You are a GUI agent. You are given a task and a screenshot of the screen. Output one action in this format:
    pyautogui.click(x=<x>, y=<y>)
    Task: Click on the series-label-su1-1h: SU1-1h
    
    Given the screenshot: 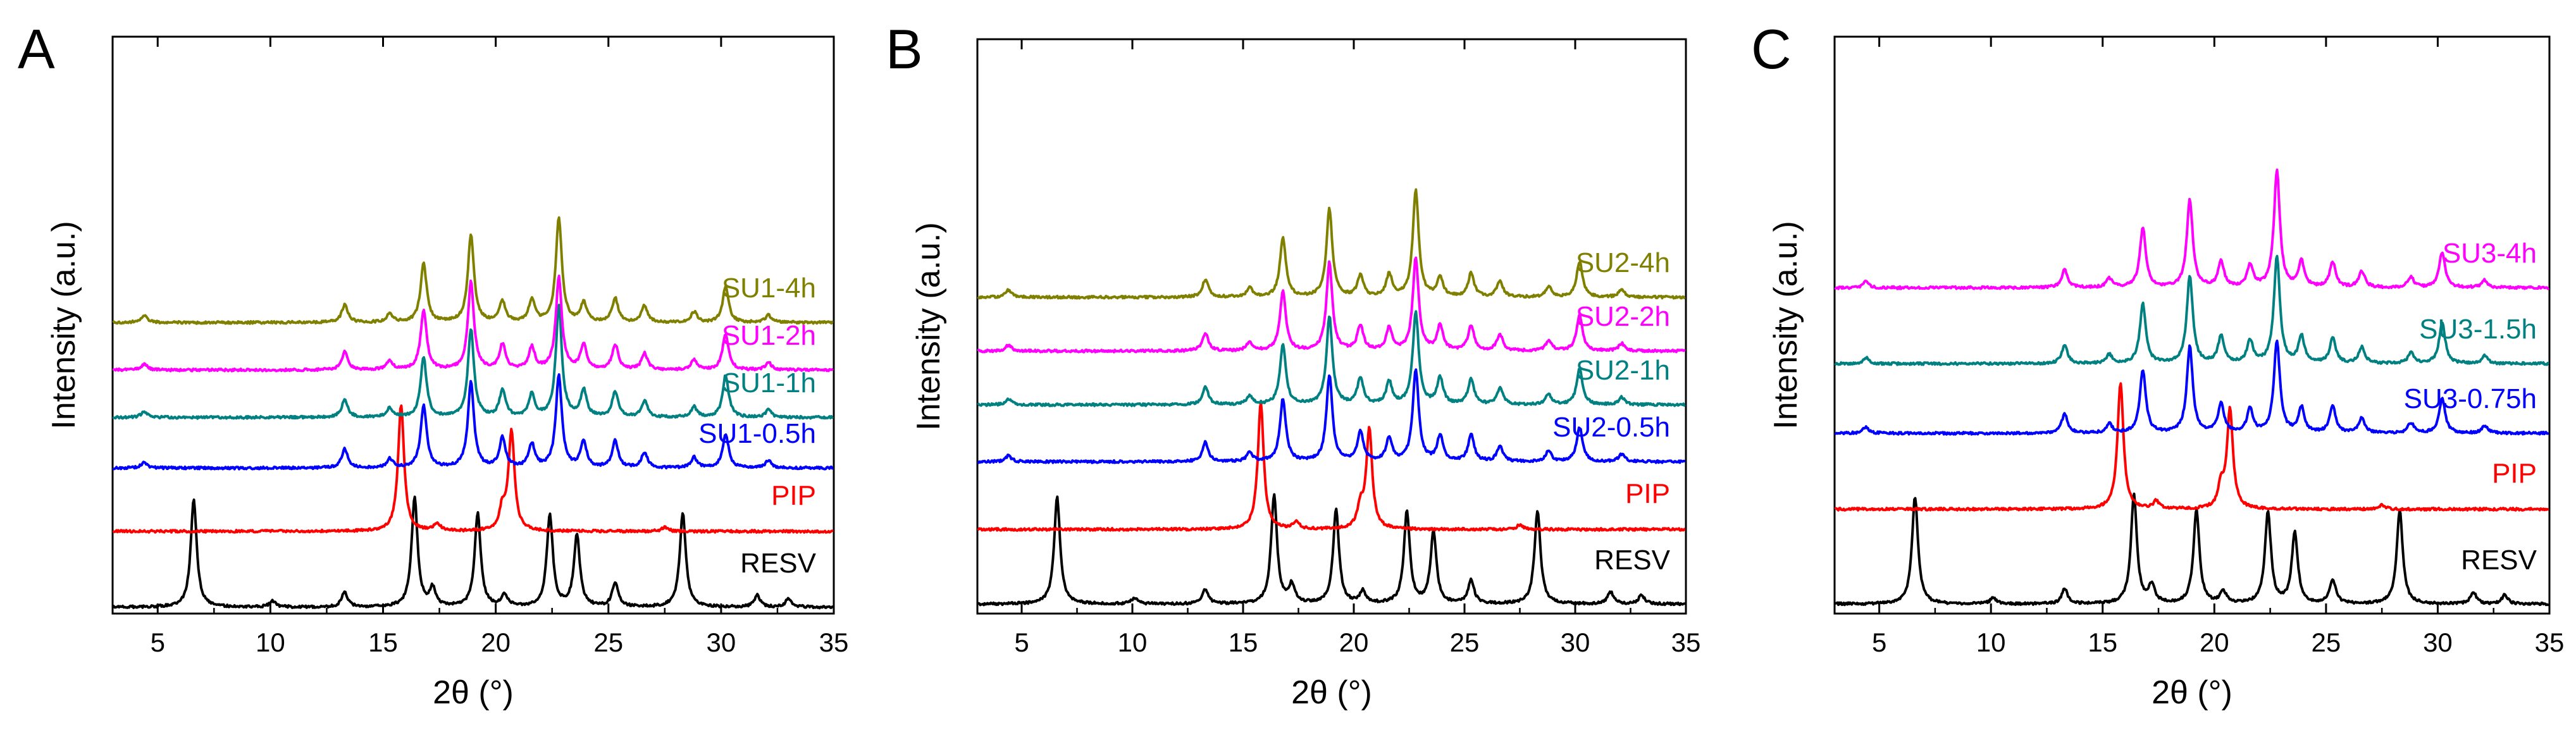 What is the action you would take?
    pyautogui.click(x=769, y=383)
    